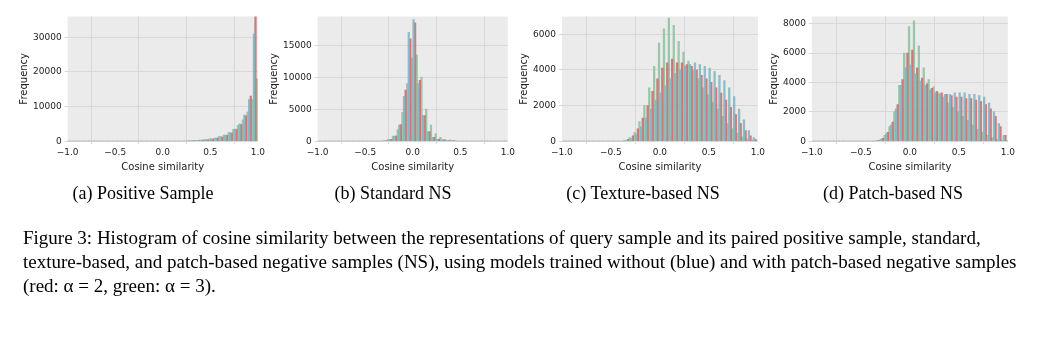 The height and width of the screenshot is (338, 1039). Describe the element at coordinates (893, 193) in the screenshot. I see `text: (d) Patch-based NS` at that location.